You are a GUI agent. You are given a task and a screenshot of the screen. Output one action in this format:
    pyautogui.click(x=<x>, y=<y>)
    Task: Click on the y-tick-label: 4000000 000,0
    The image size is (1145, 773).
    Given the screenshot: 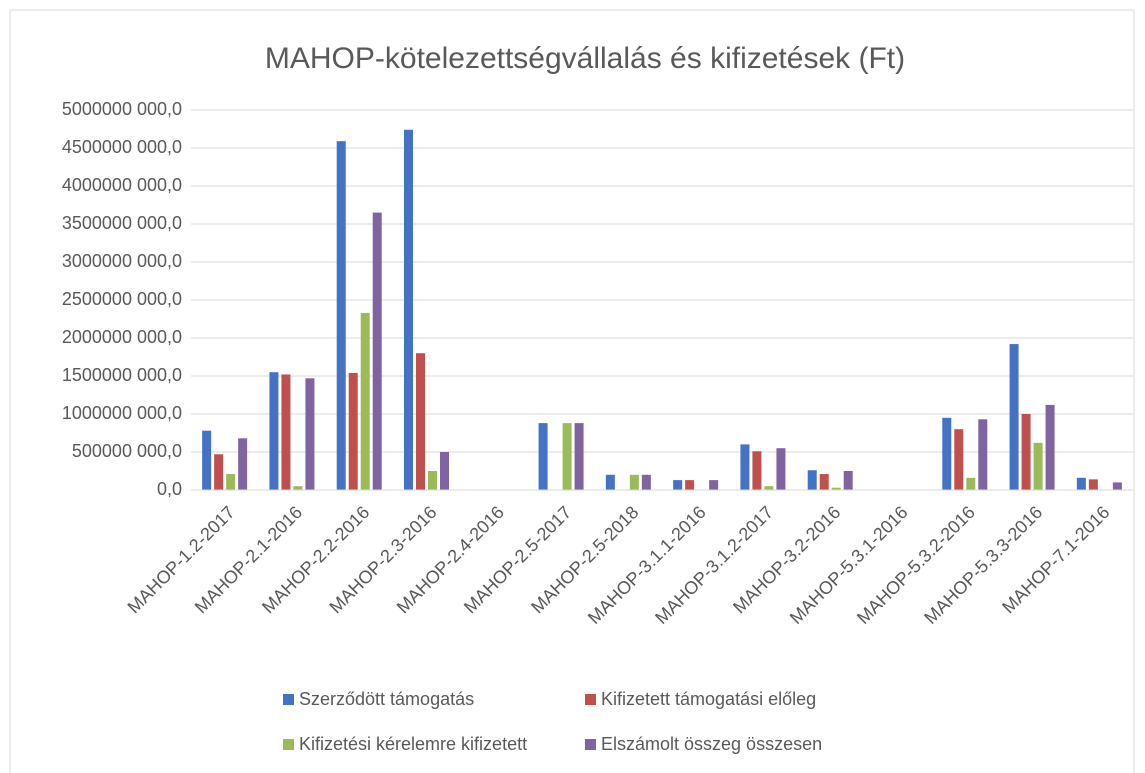 What is the action you would take?
    pyautogui.click(x=122, y=185)
    